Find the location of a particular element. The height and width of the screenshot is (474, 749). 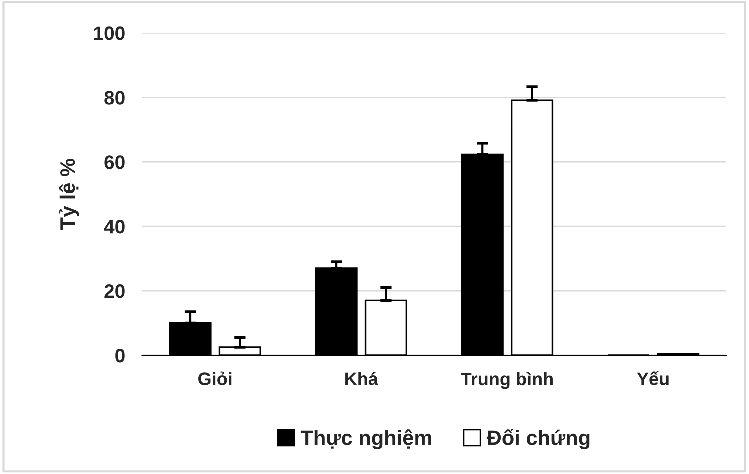

y-tick-label: 80 is located at coordinates (114, 98).